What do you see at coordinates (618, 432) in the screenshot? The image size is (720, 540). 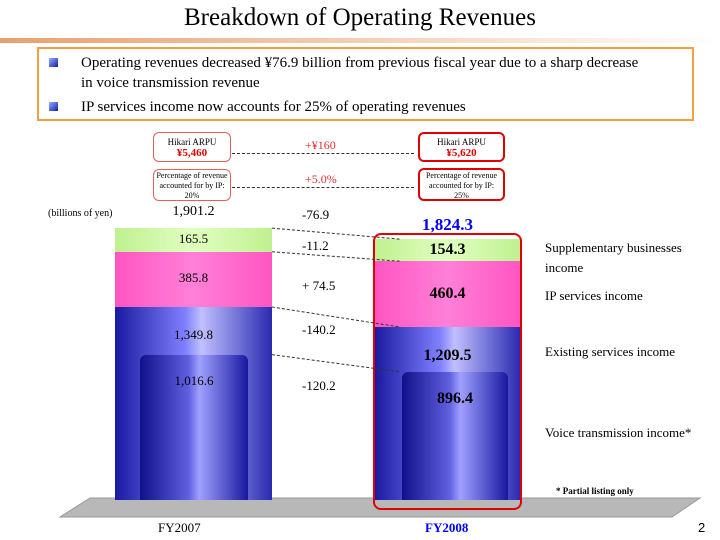 I see `legend-voice: Voice transmission income*` at bounding box center [618, 432].